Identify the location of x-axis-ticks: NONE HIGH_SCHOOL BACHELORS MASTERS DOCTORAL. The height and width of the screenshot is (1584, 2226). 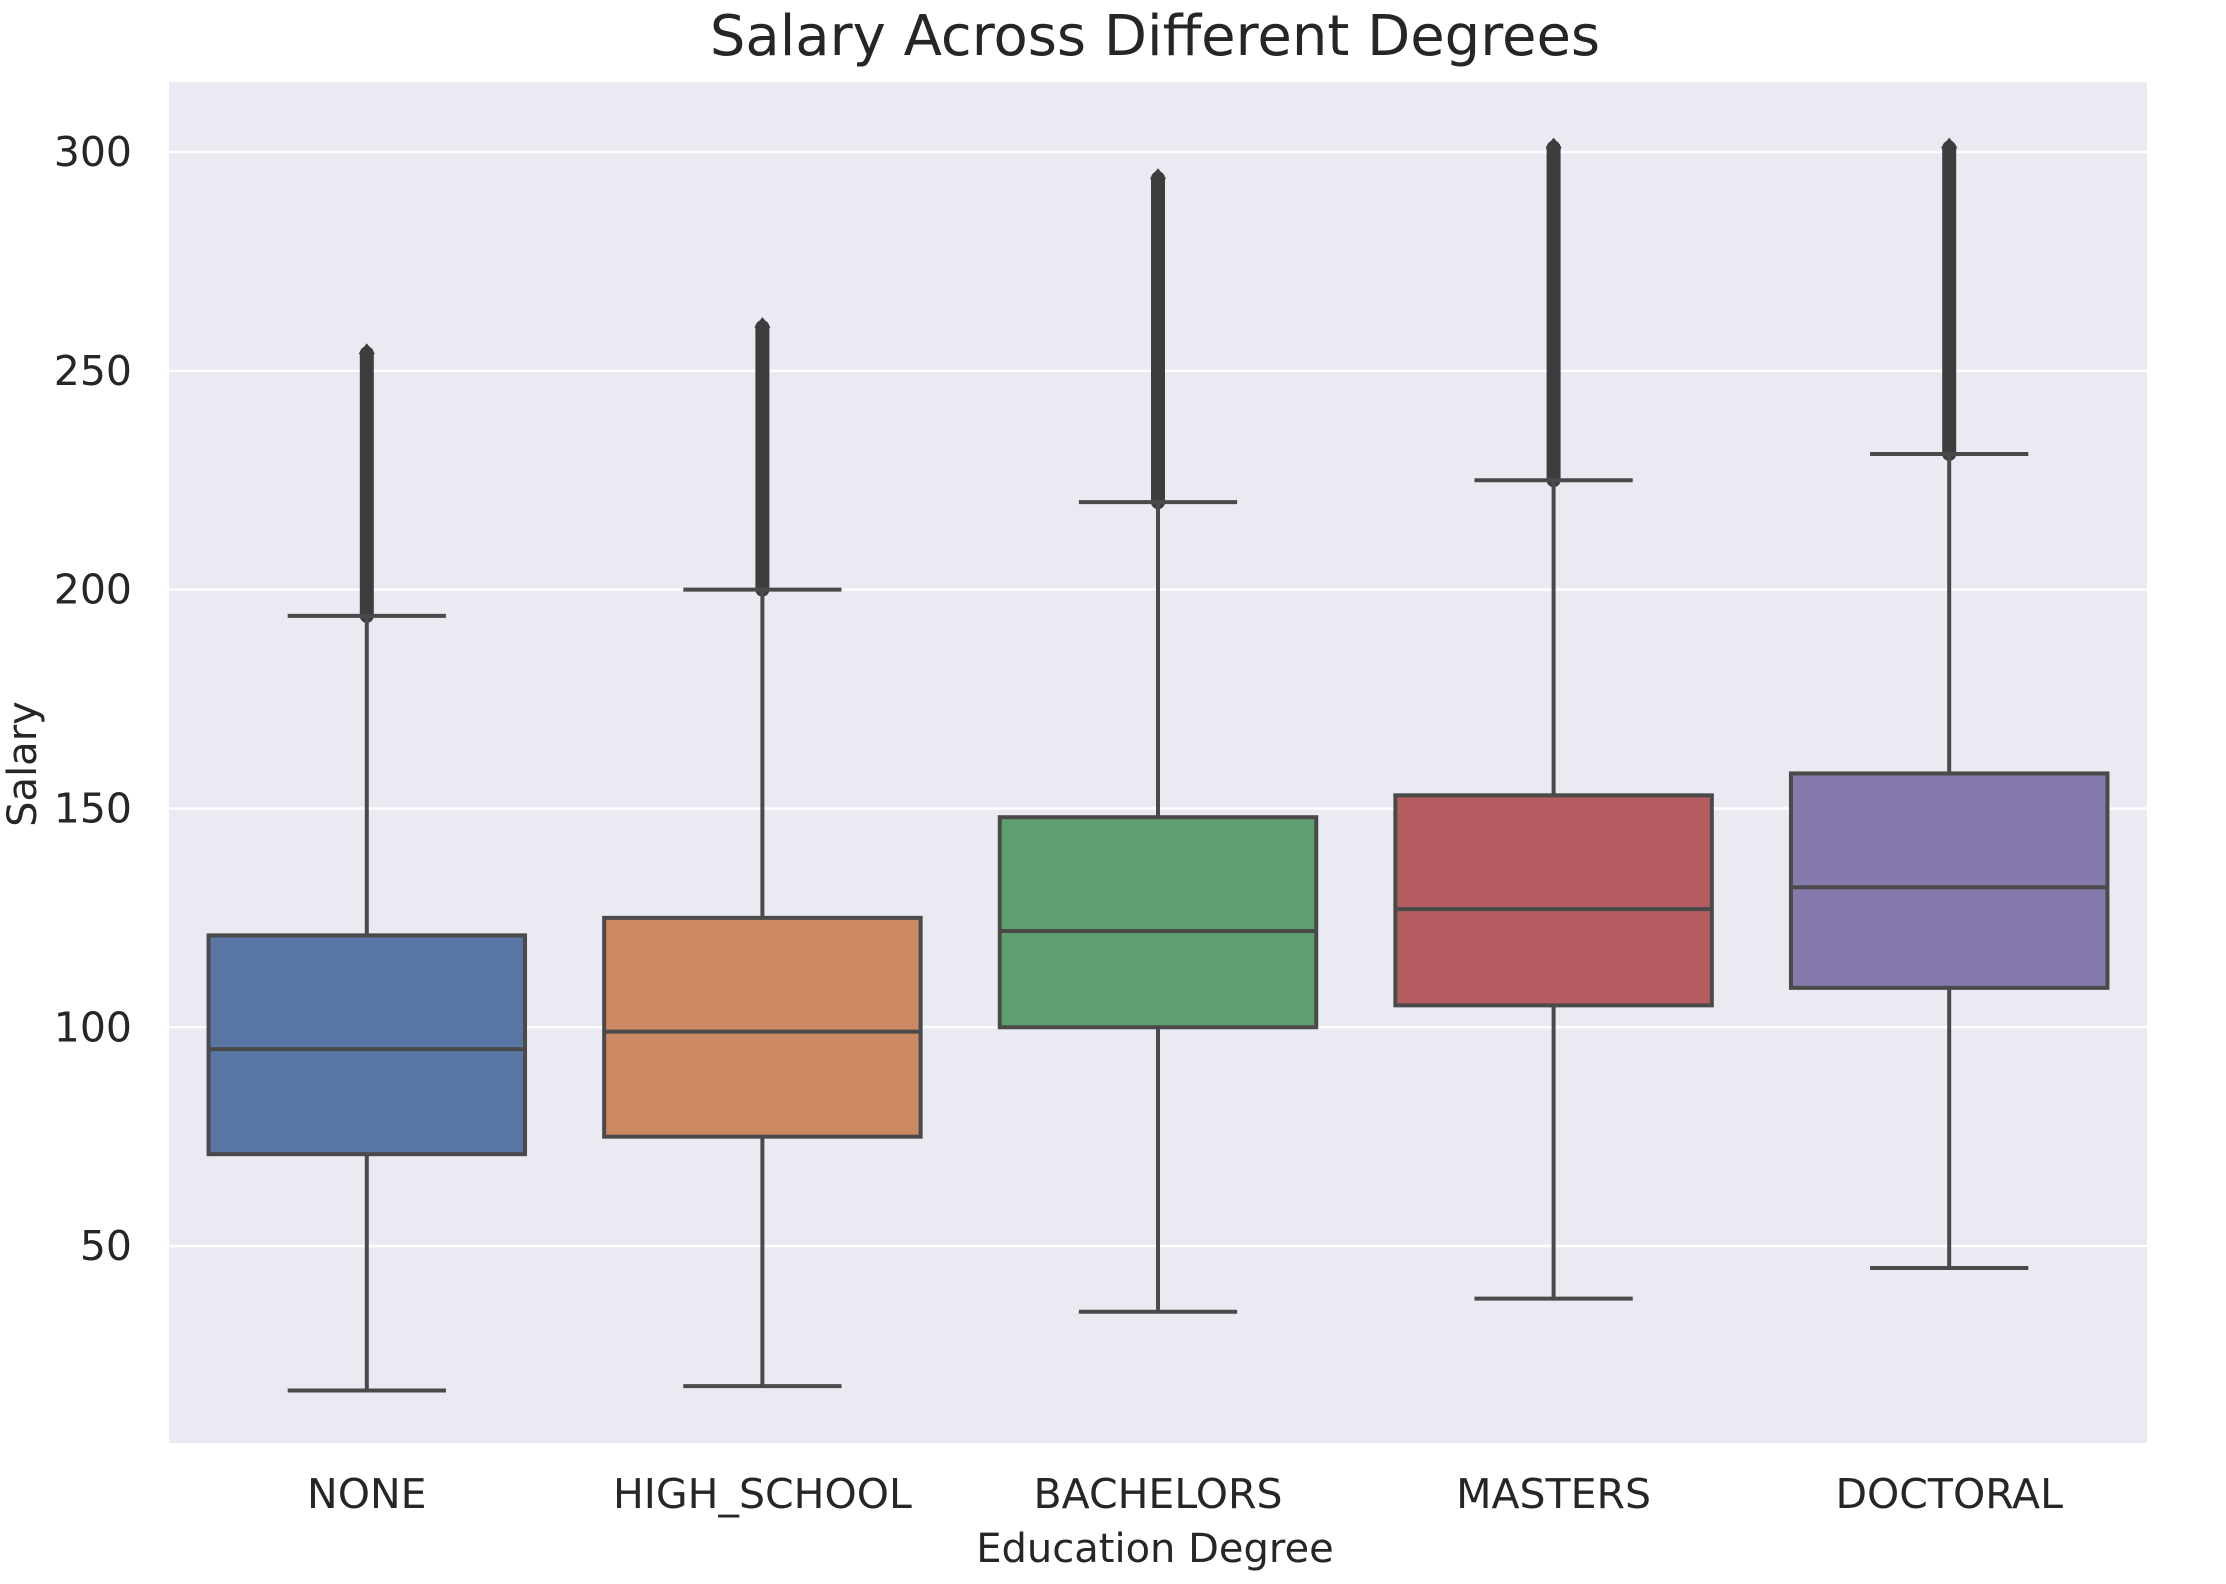
(1185, 1494).